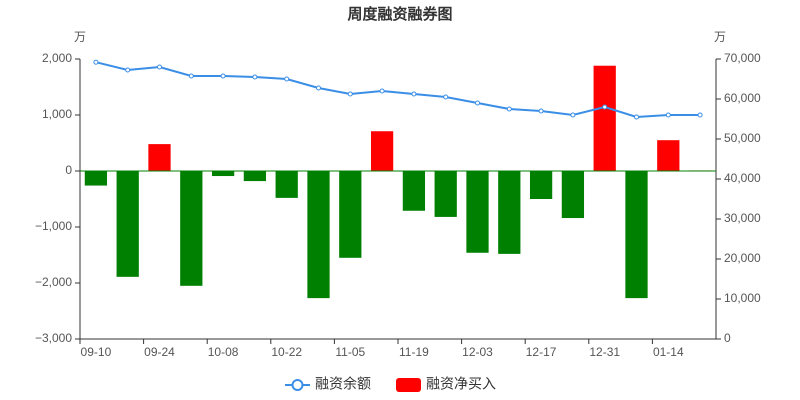 The image size is (800, 400). Describe the element at coordinates (742, 298) in the screenshot. I see `y2-tick-label: 10,000` at that location.